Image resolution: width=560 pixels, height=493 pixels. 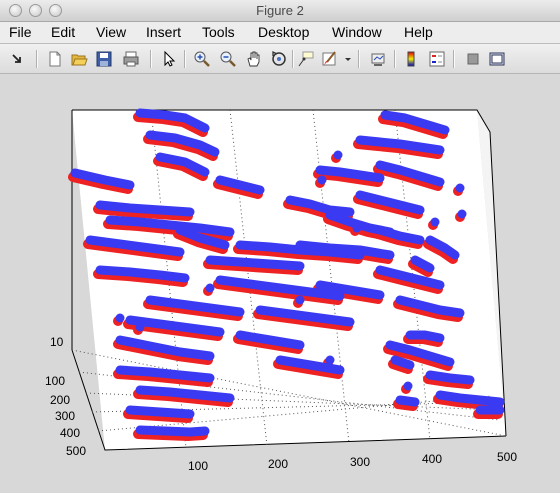 What do you see at coordinates (17, 59) in the screenshot?
I see `arrow-return-icon` at bounding box center [17, 59].